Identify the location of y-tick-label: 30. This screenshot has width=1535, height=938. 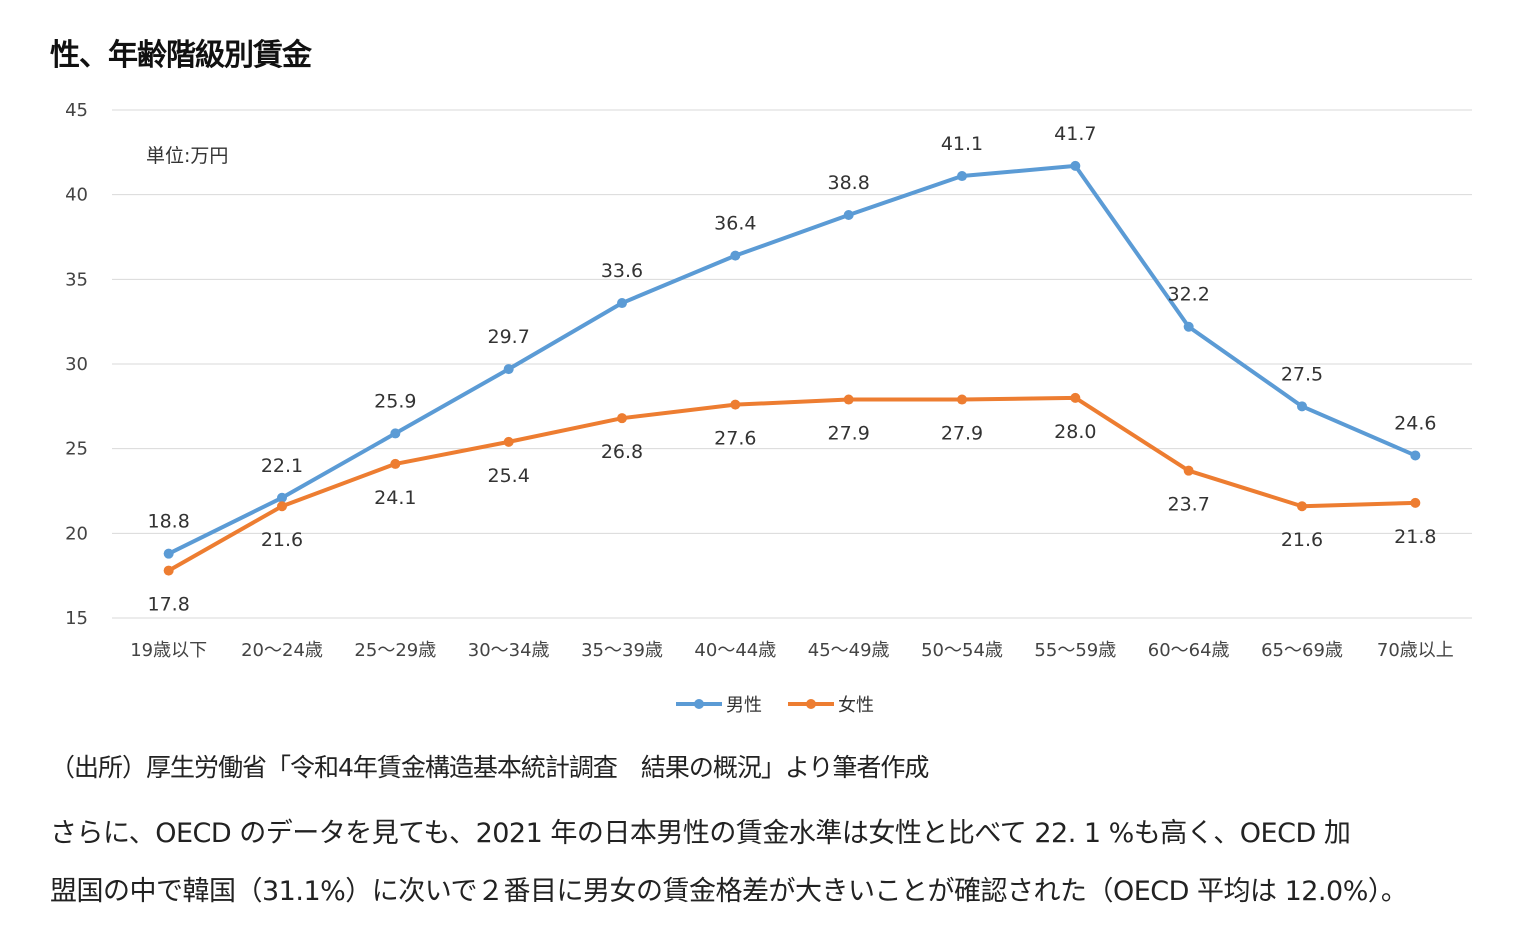
(76, 364).